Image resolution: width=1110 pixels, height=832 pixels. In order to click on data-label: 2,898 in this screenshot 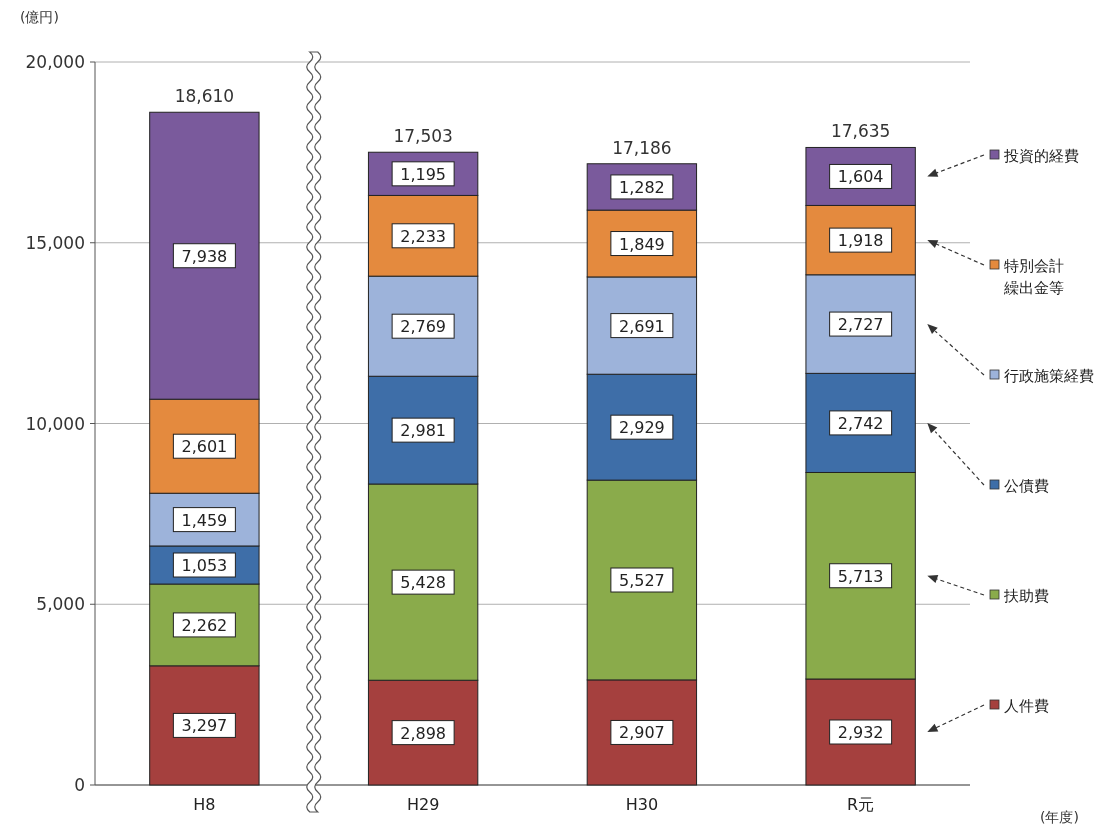, I will do `click(423, 733)`.